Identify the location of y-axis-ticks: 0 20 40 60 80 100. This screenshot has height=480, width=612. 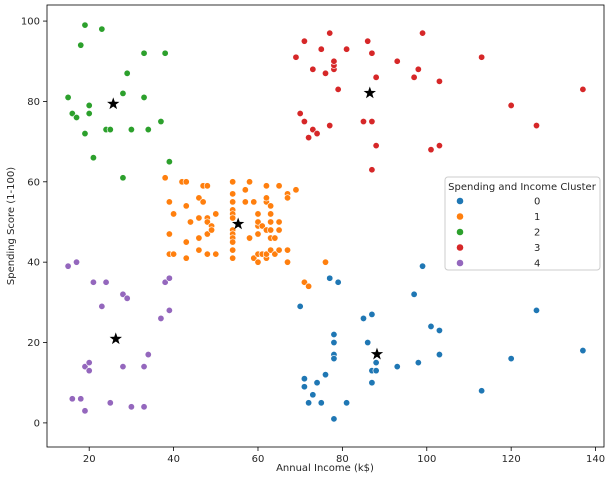
(34, 223).